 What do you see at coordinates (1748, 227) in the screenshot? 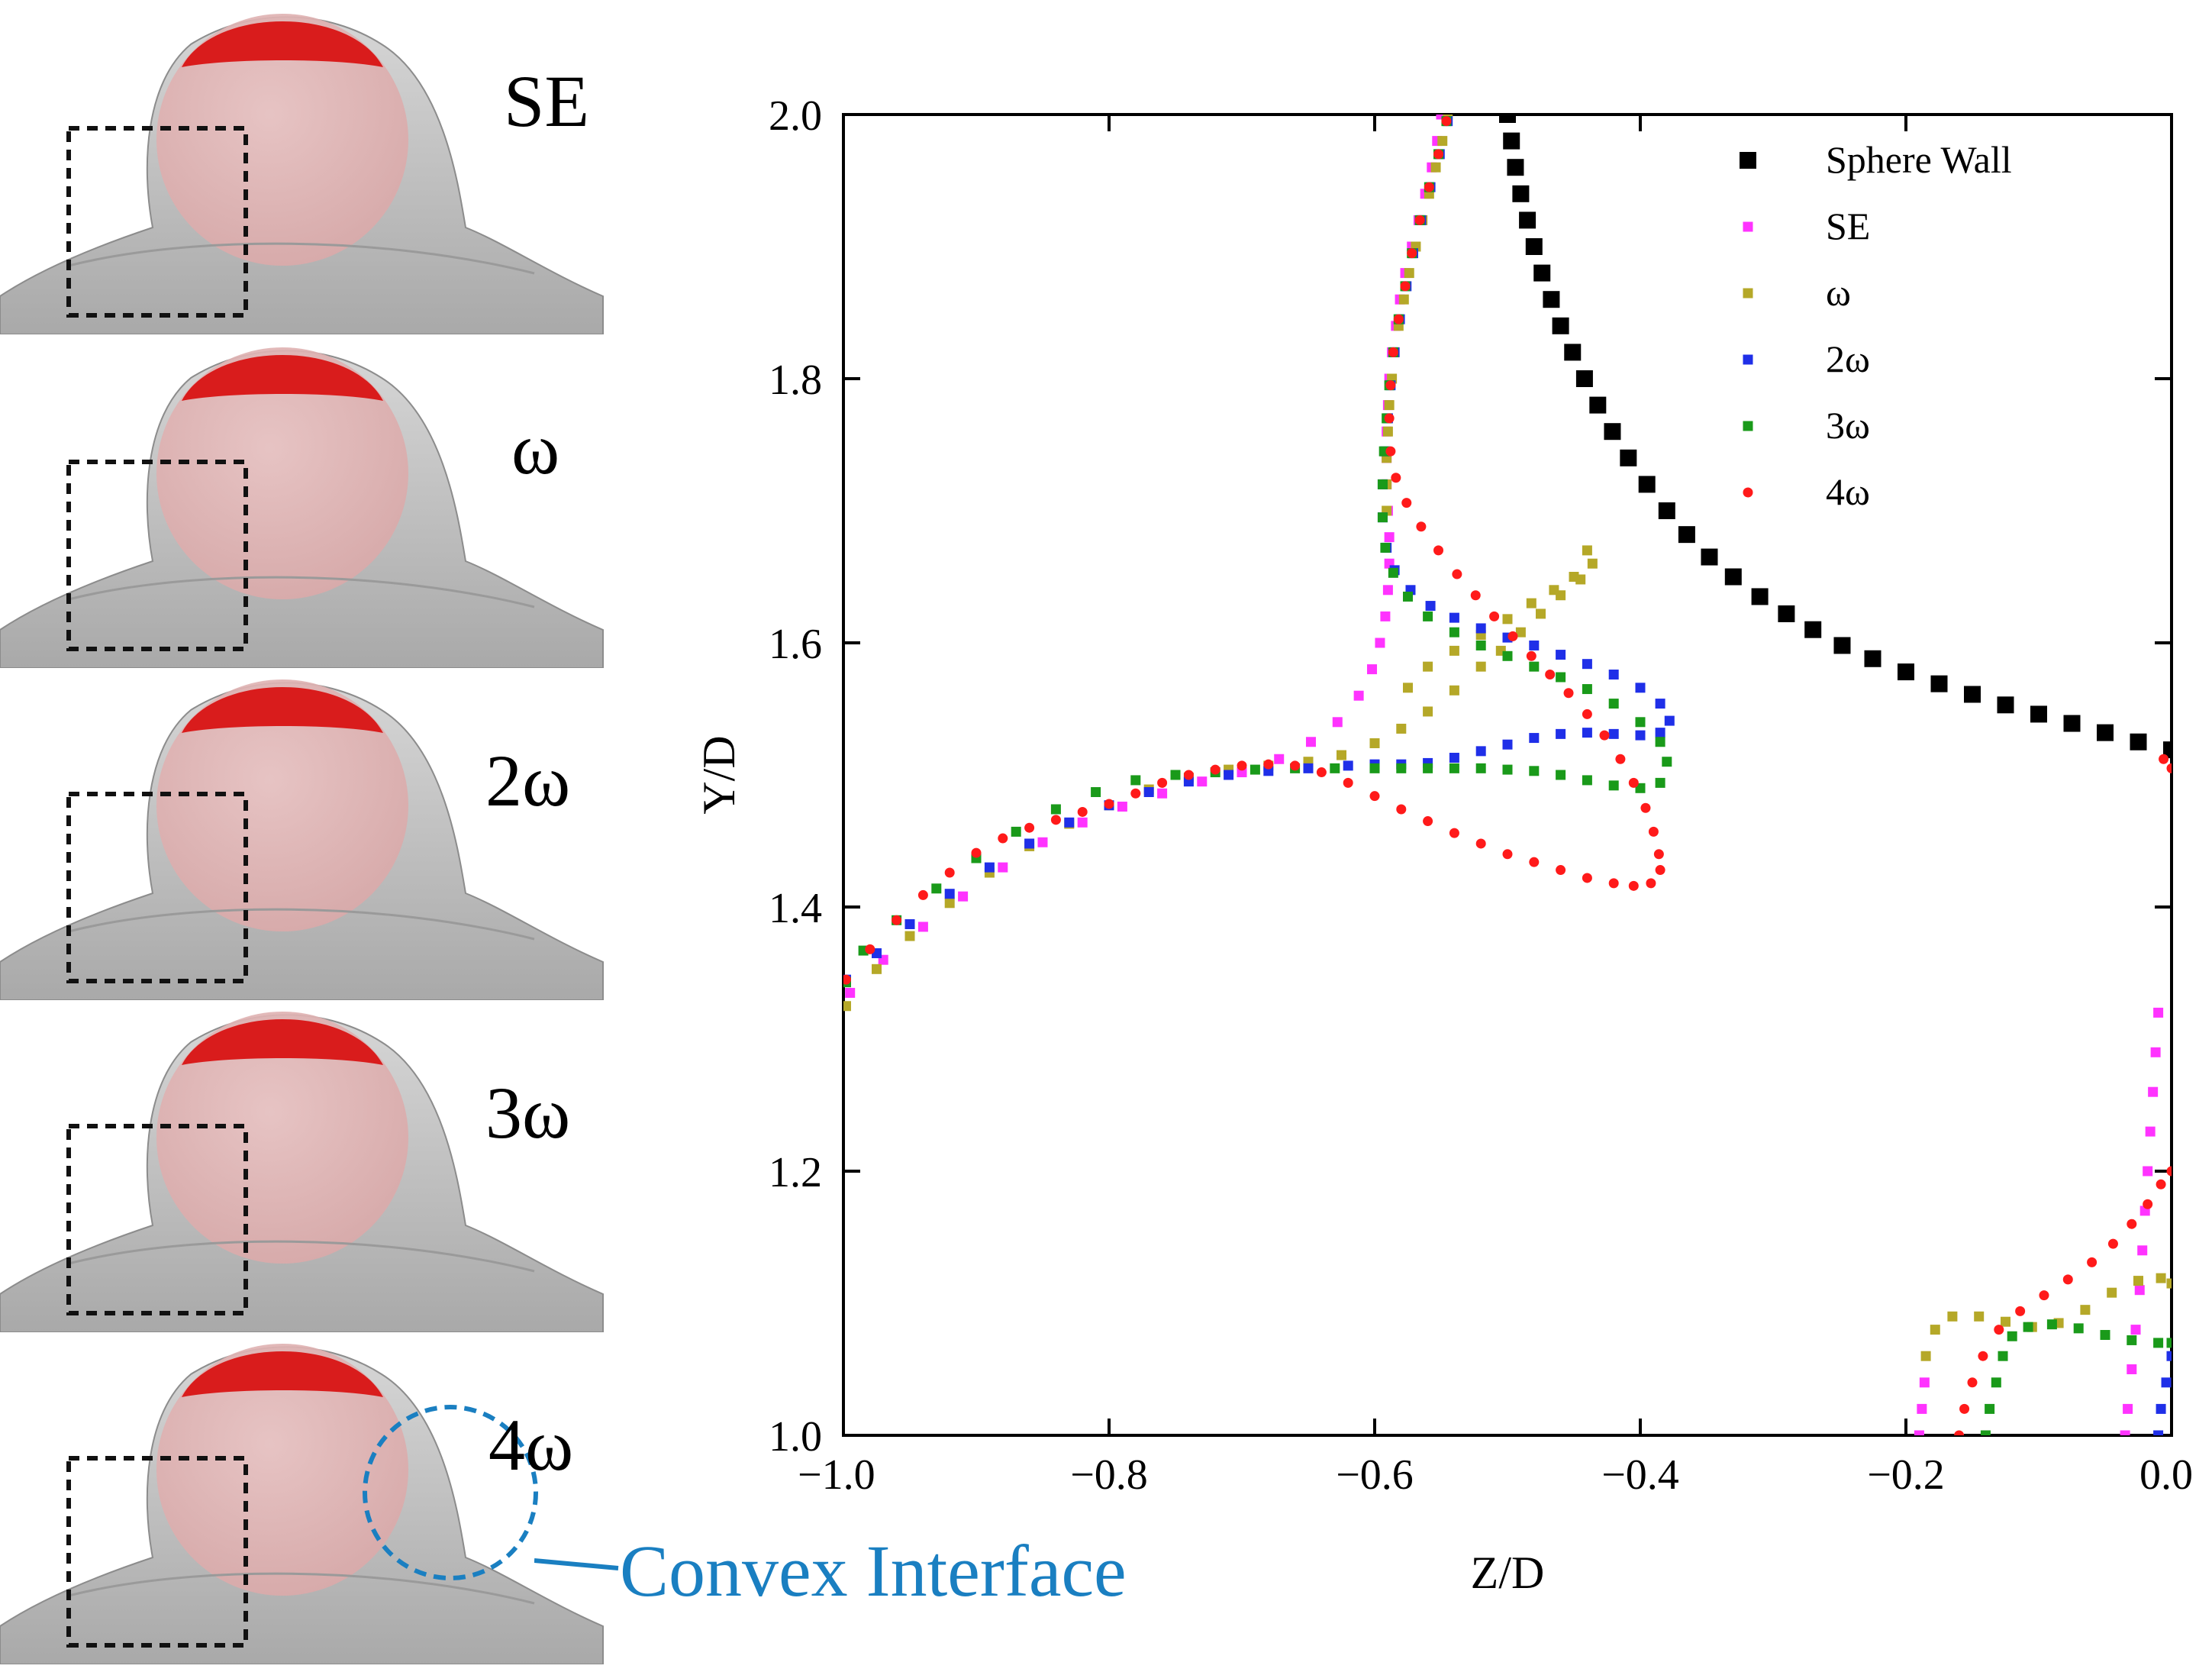
I see `legend-marker` at bounding box center [1748, 227].